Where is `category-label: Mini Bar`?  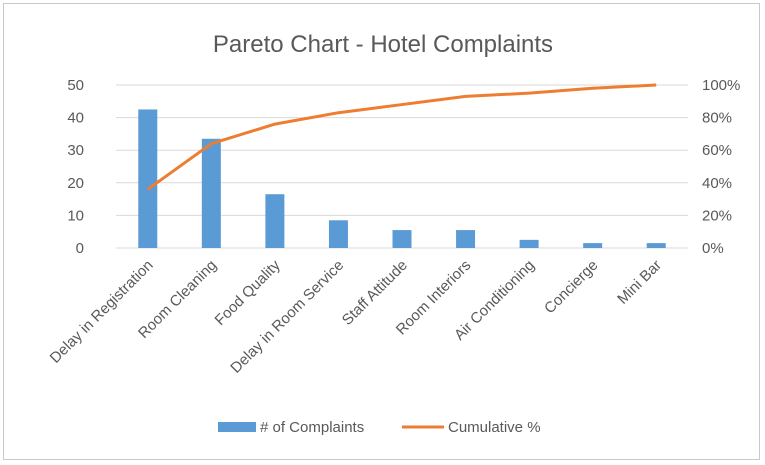
category-label: Mini Bar is located at coordinates (639, 282).